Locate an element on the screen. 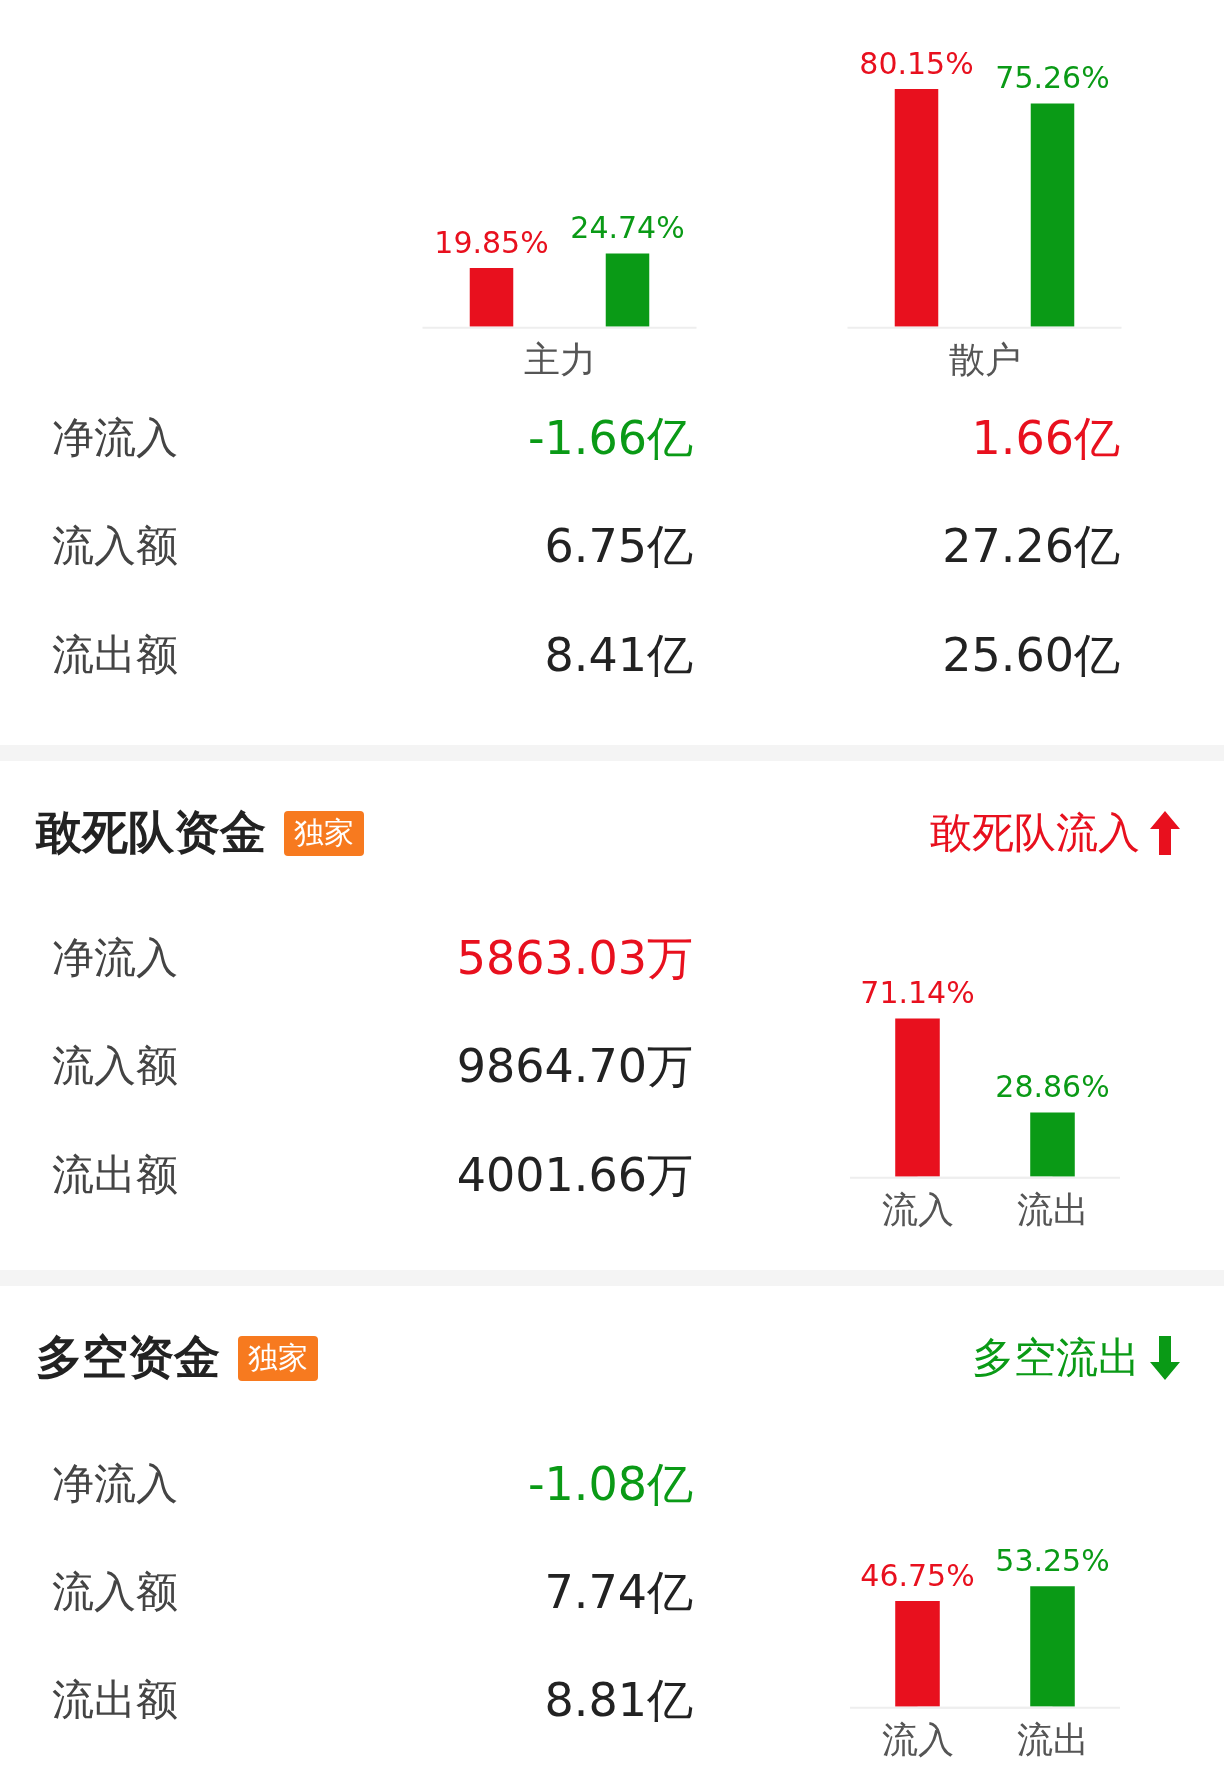  data-label: 1.66亿 is located at coordinates (1045, 438).